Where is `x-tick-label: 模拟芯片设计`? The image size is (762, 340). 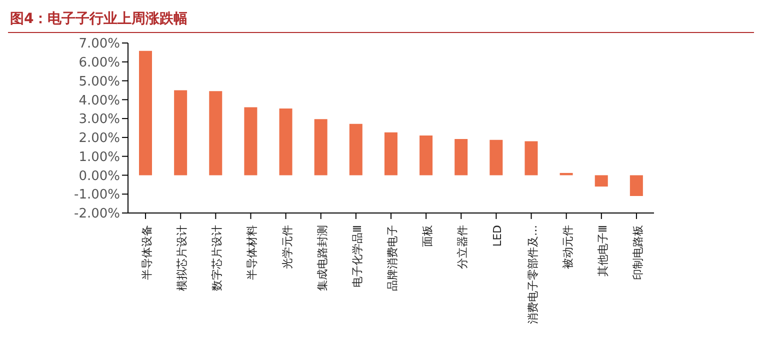 x-tick-label: 模拟芯片设计 is located at coordinates (182, 258).